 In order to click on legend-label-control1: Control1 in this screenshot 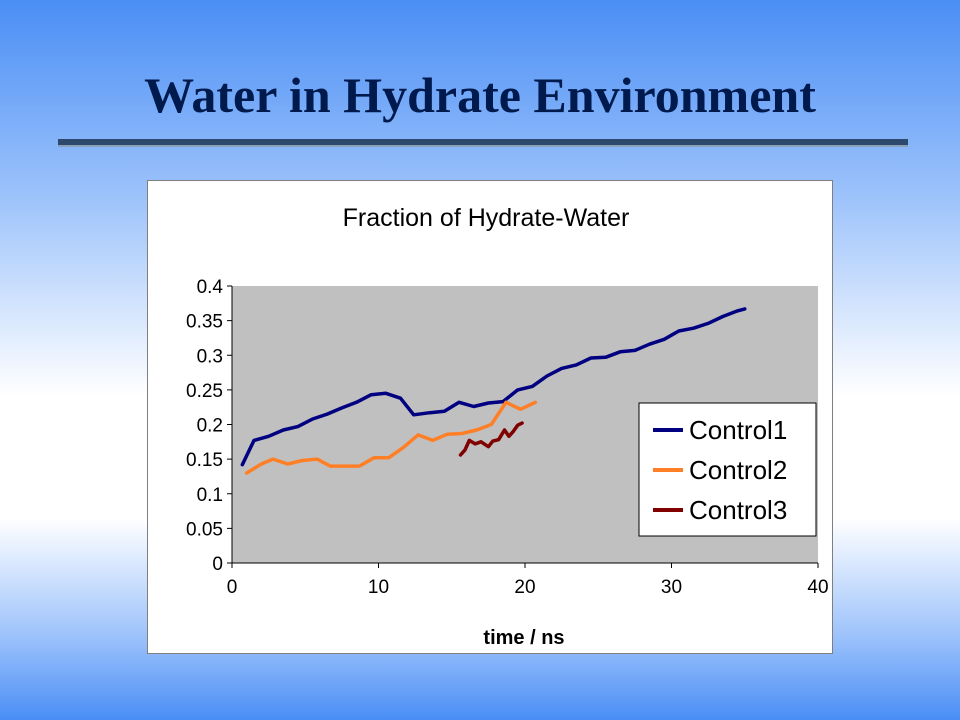, I will do `click(738, 430)`.